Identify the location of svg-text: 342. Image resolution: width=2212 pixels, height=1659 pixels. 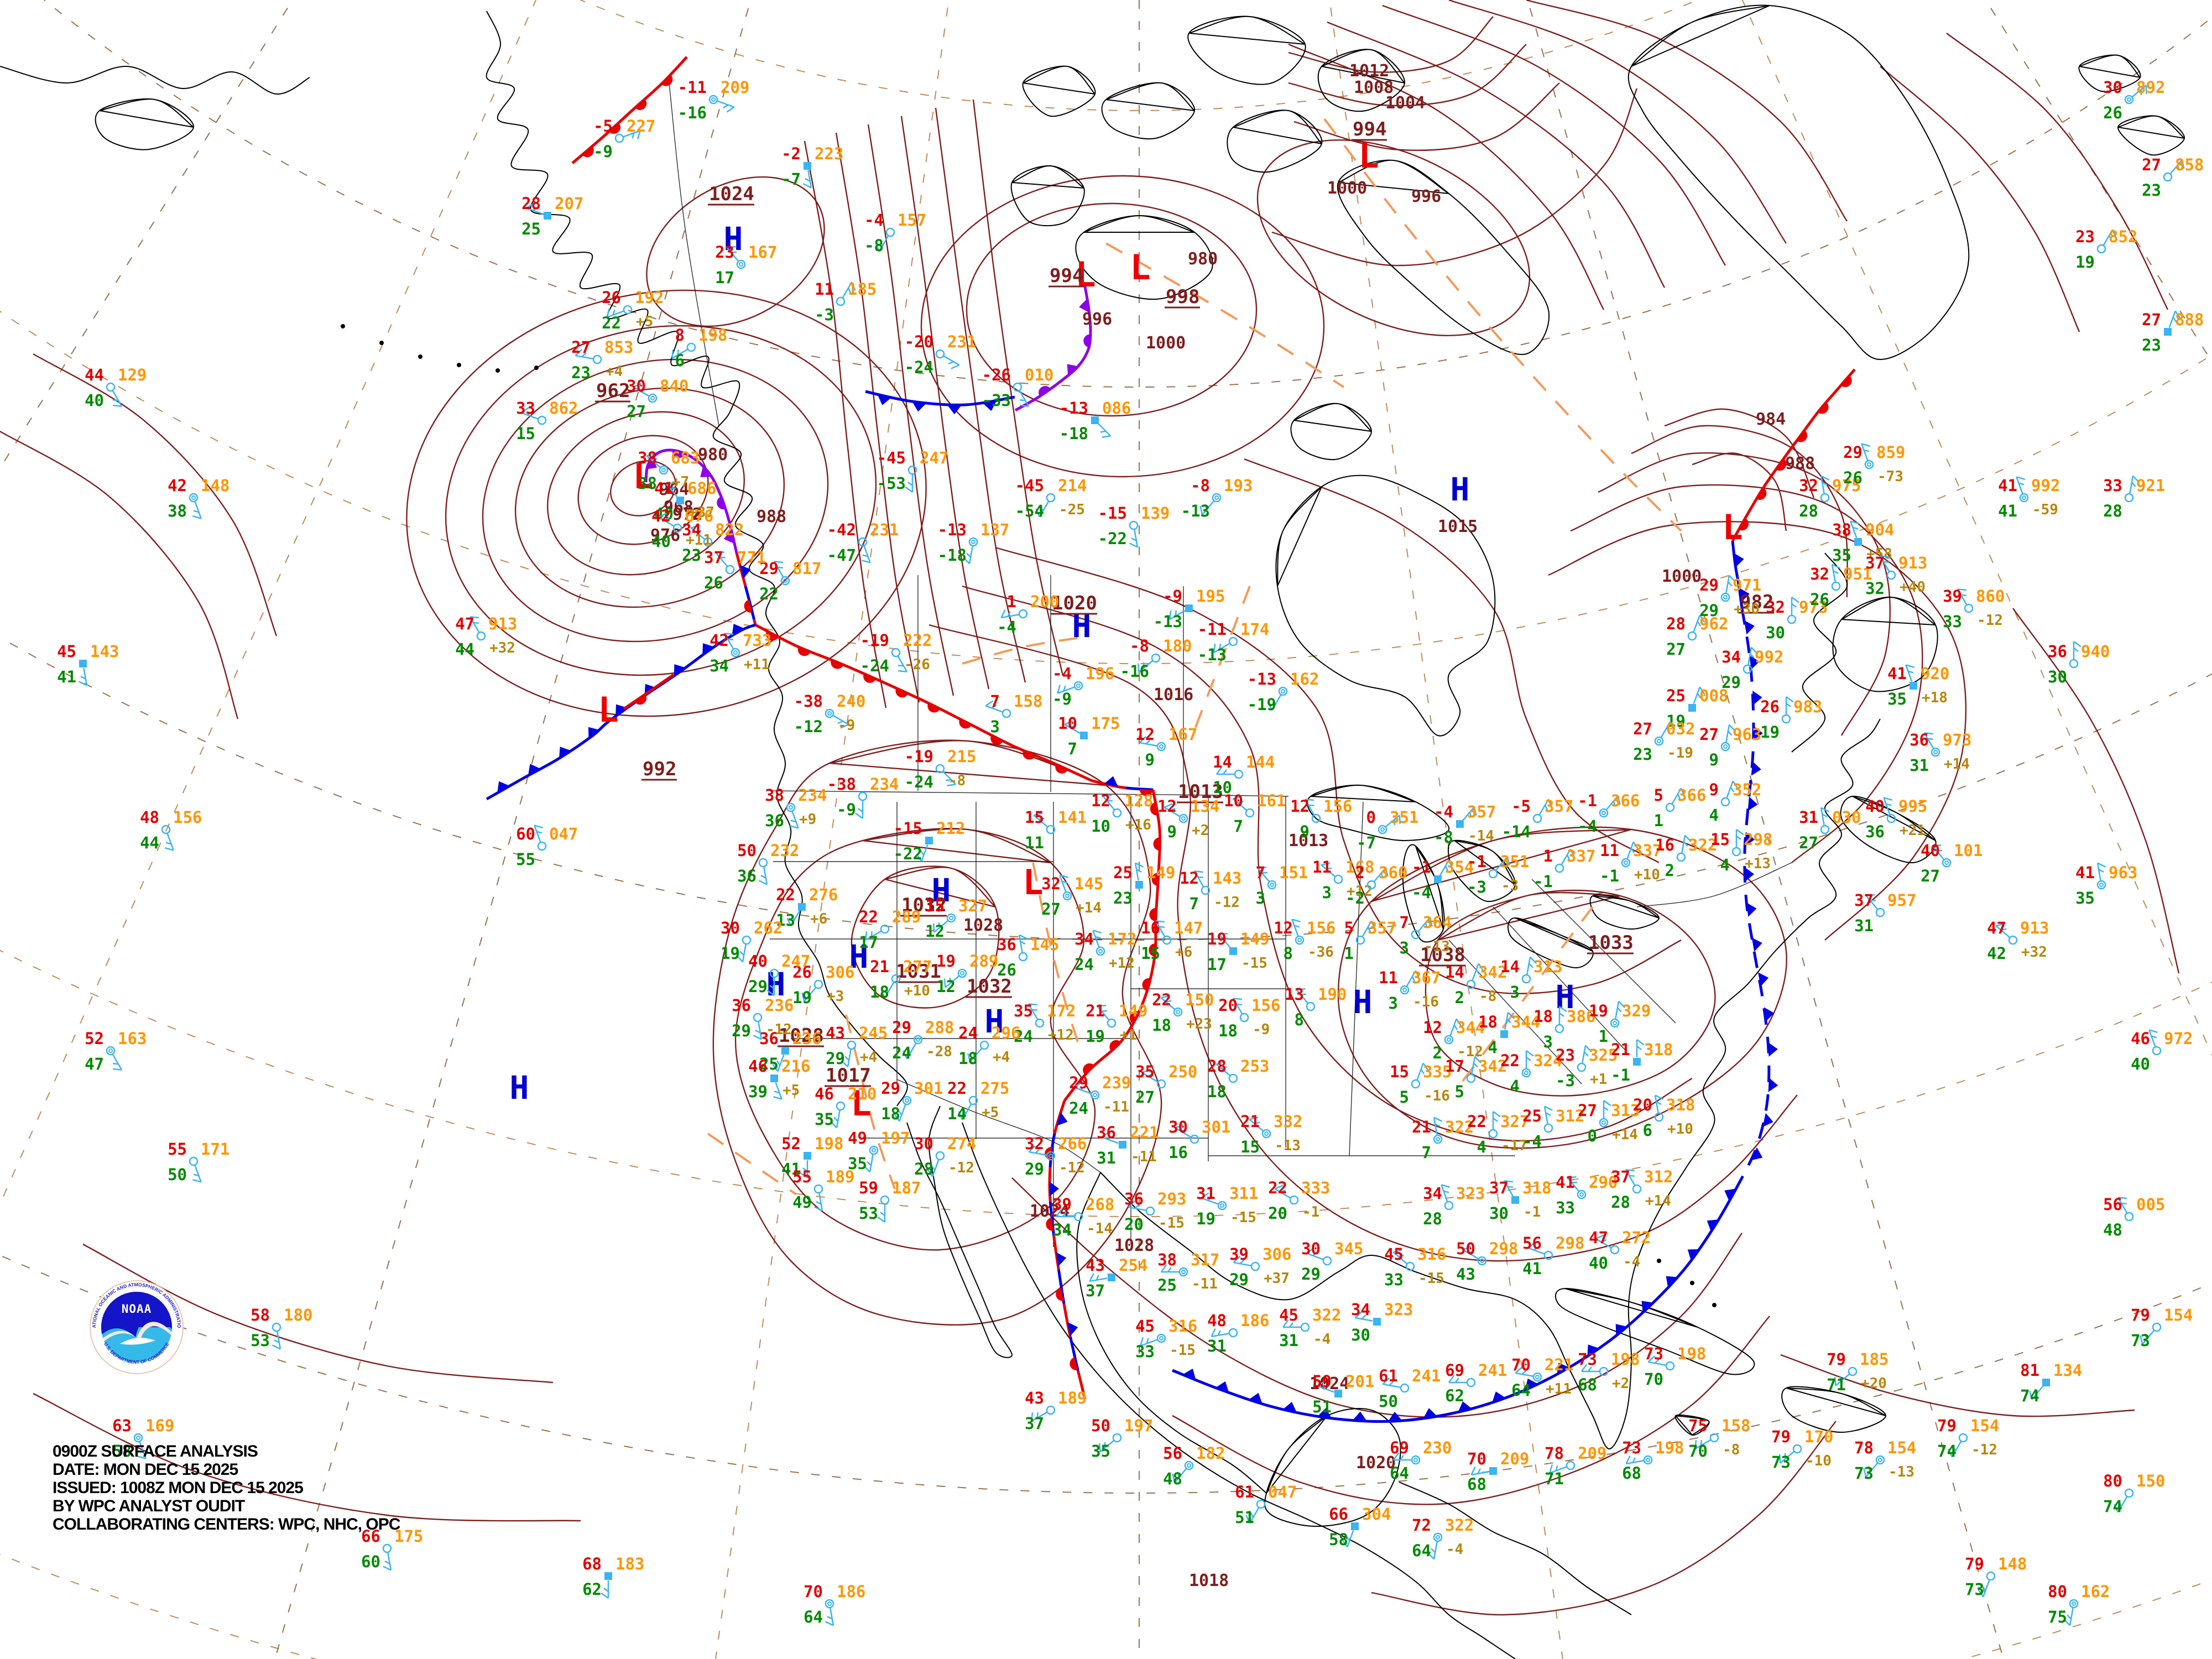
(1493, 1067).